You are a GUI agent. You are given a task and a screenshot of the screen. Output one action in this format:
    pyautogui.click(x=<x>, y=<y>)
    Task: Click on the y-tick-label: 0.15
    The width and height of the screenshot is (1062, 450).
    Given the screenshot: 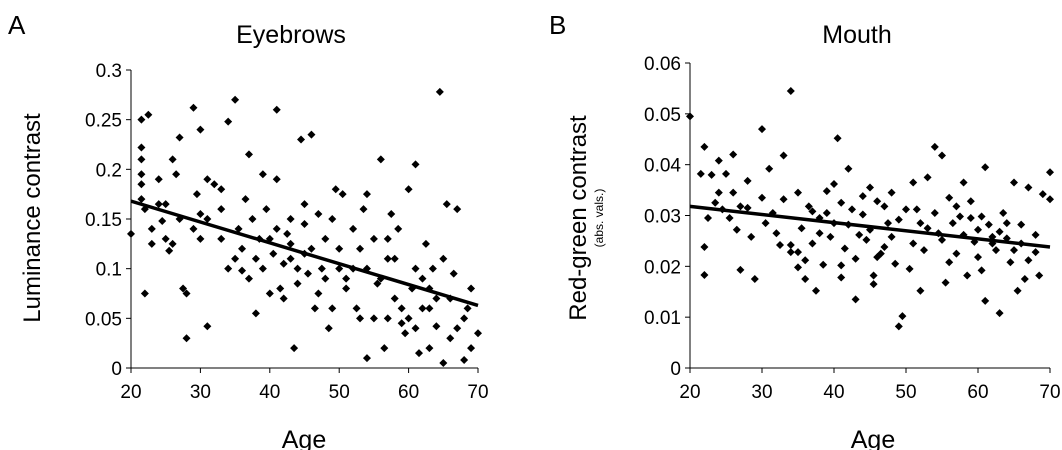 What is the action you would take?
    pyautogui.click(x=103, y=220)
    